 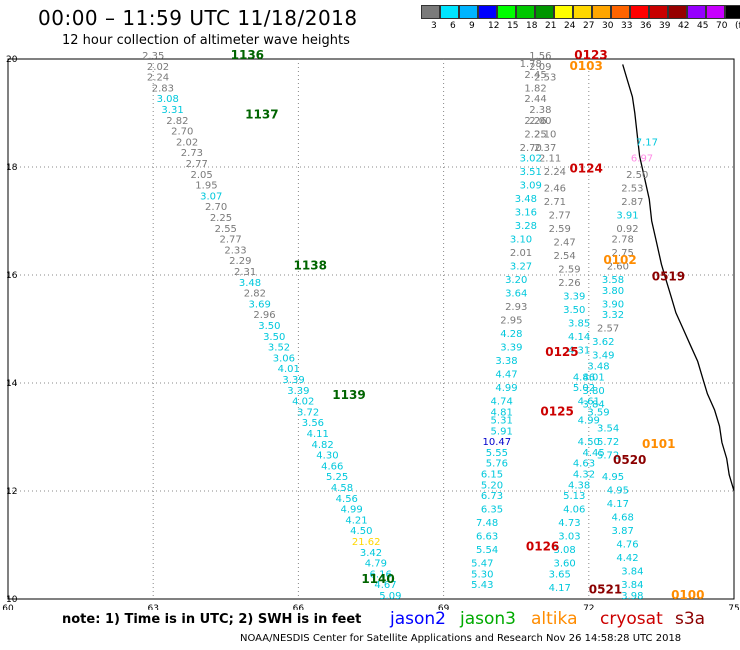 I want to click on longitude-tick-label: 66, so click(x=299, y=607).